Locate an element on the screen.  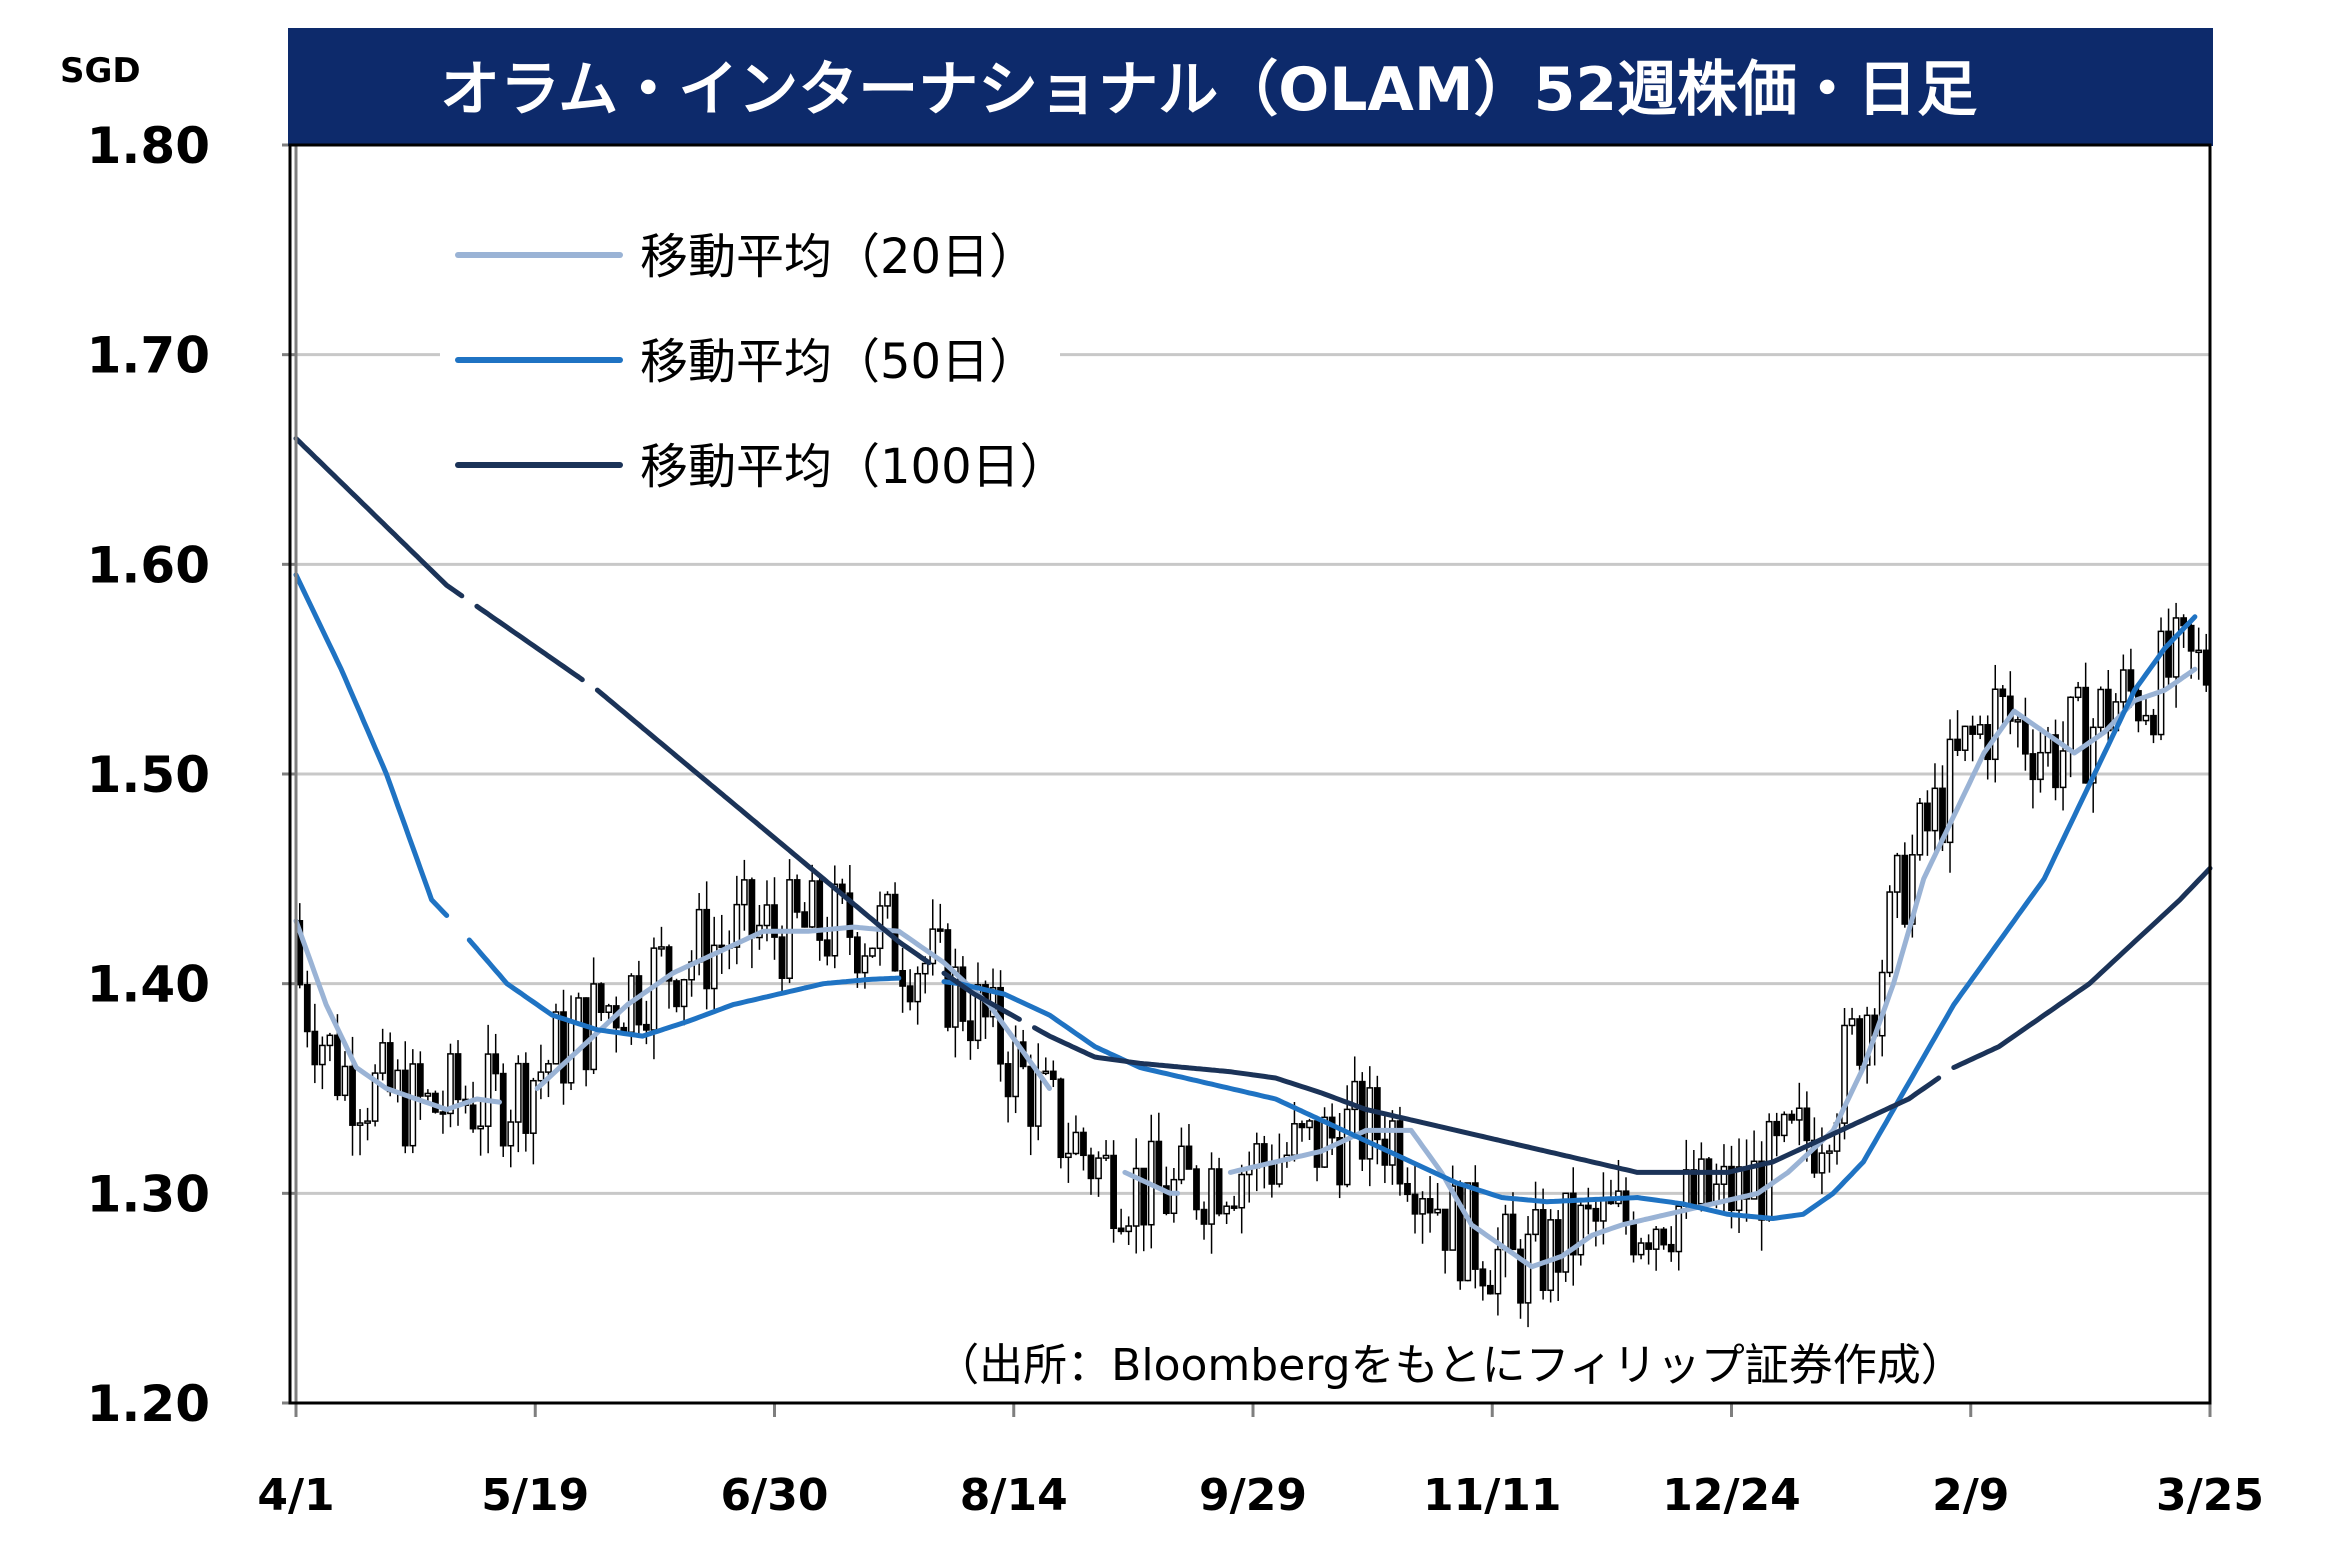
y-tick-label: 1.60 is located at coordinates (148, 565).